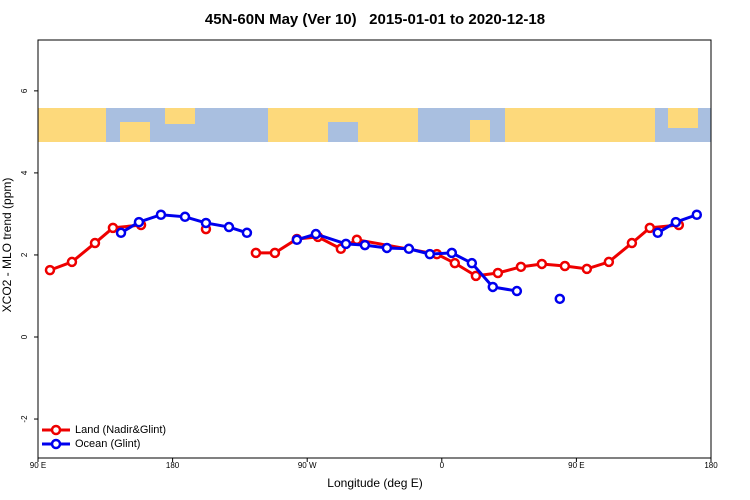 Image resolution: width=750 pixels, height=500 pixels. I want to click on legend: Land (Nadir&Glint) Ocean (Glint), so click(104, 437).